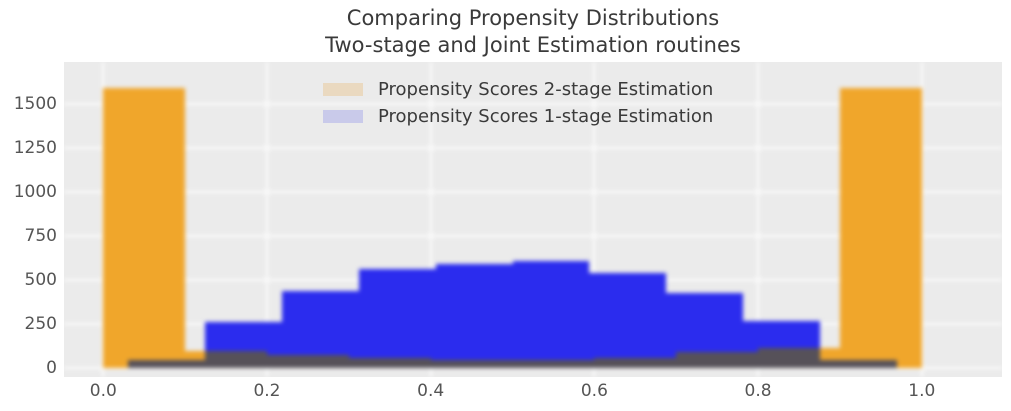 The width and height of the screenshot is (1011, 411). I want to click on y-tick-label: 1250, so click(35, 148).